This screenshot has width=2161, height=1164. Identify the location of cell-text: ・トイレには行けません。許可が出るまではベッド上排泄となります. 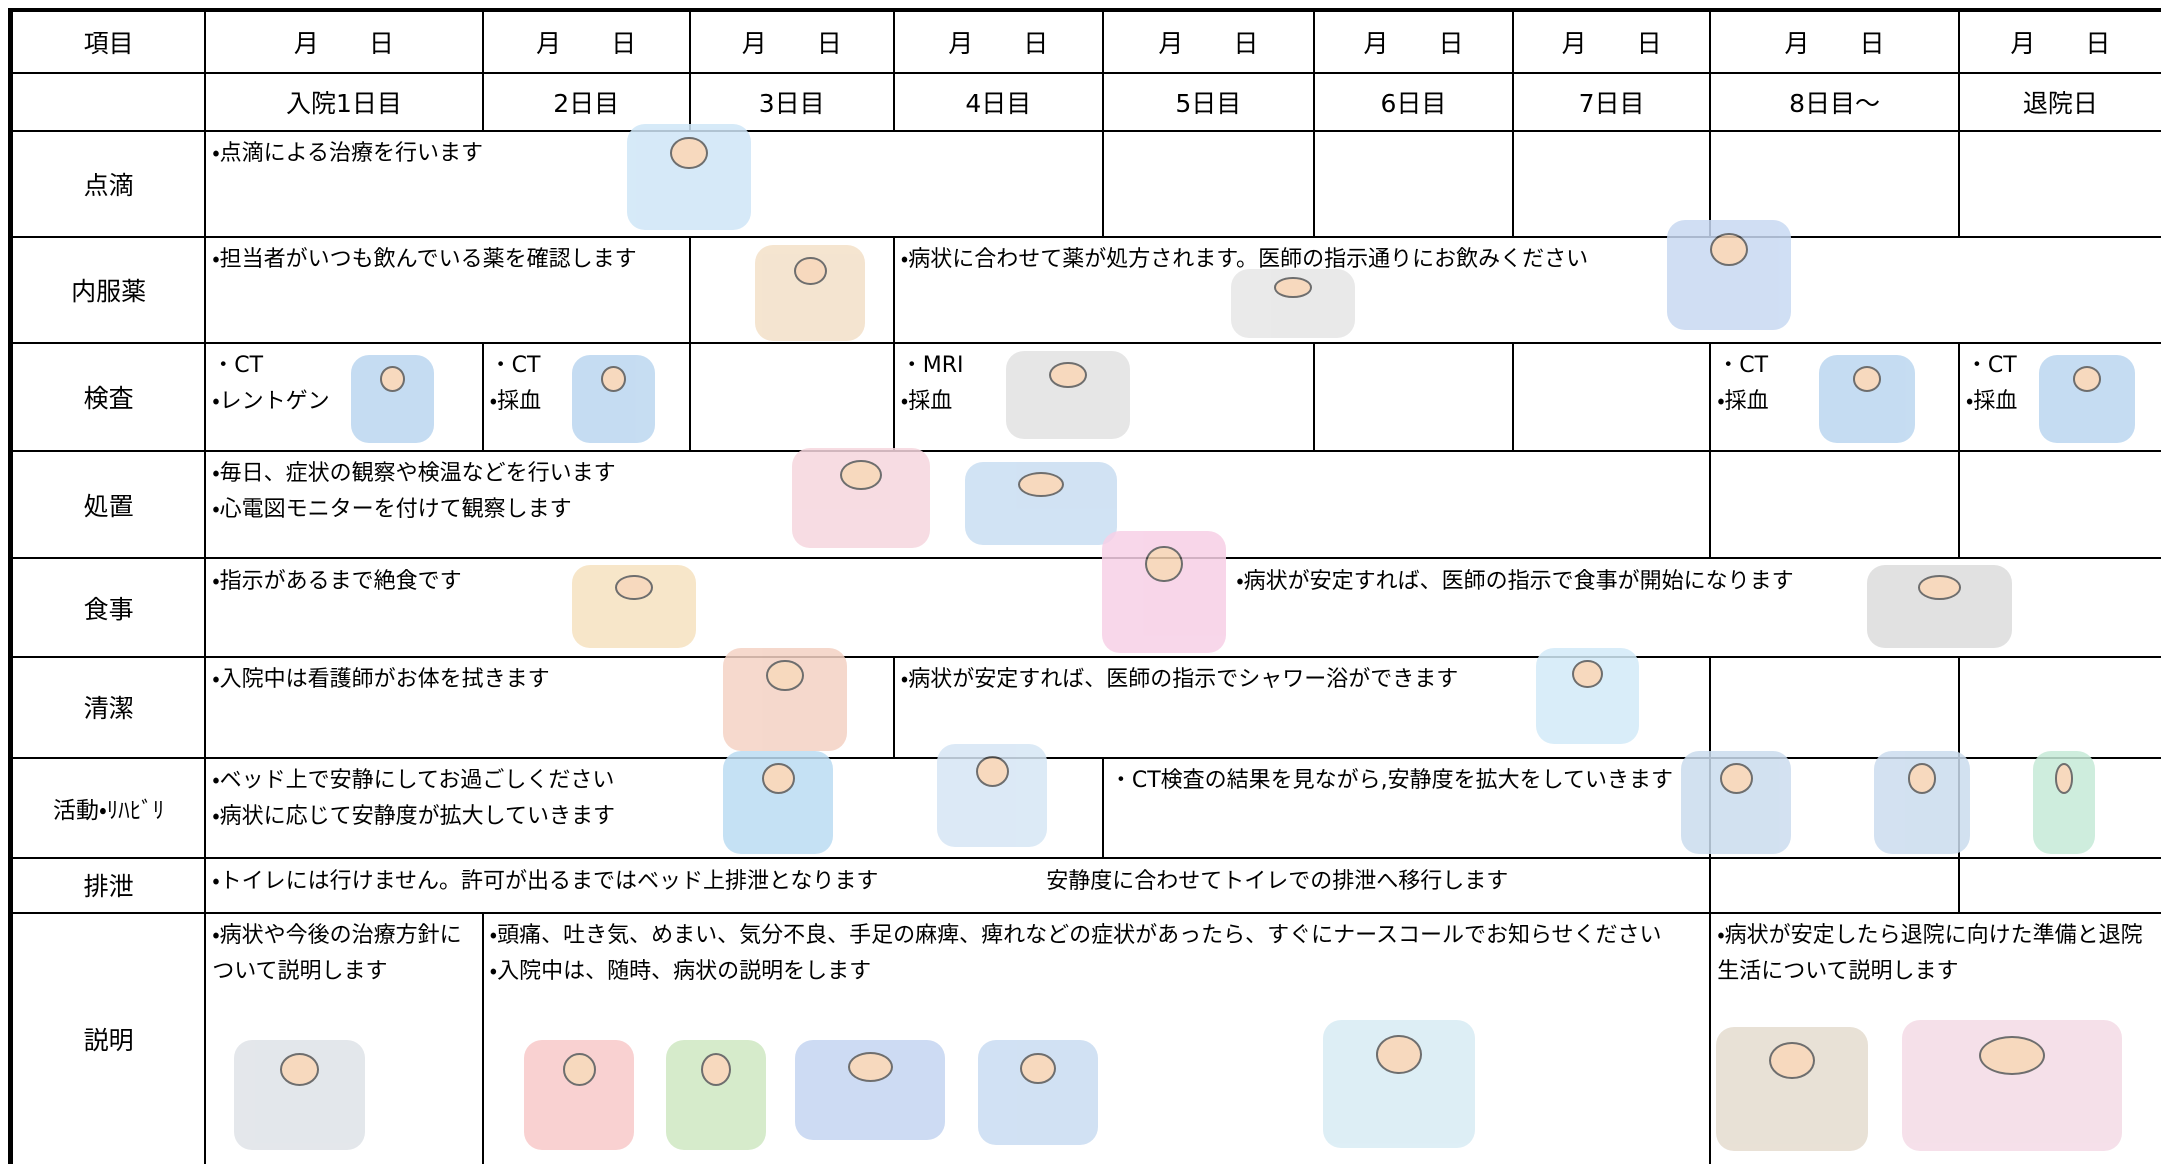
(545, 881).